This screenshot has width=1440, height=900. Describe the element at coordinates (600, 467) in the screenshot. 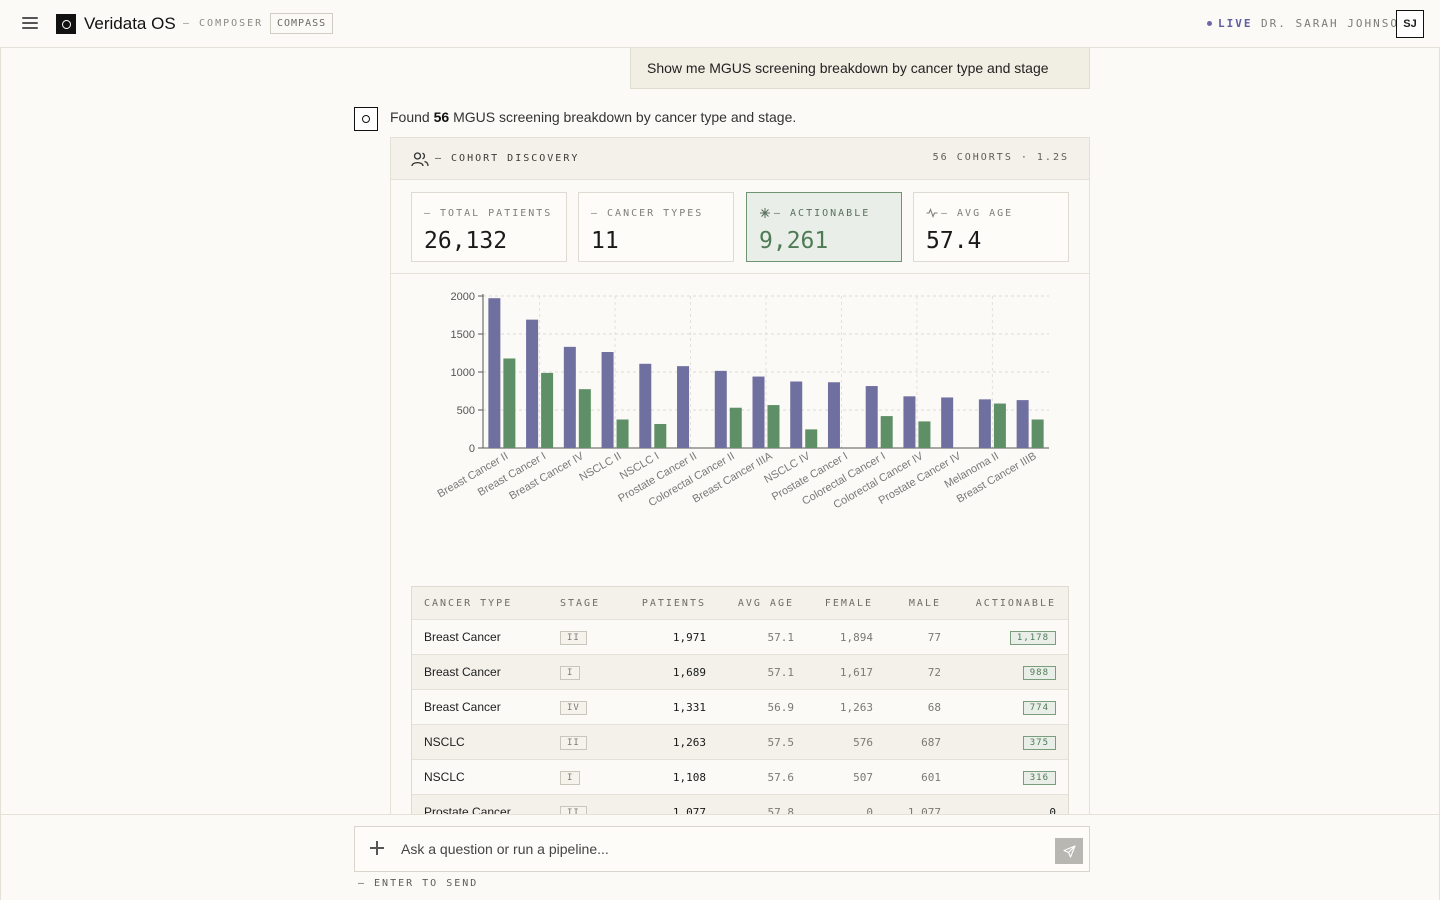

I see `x-tick-label: NSCLC II` at that location.